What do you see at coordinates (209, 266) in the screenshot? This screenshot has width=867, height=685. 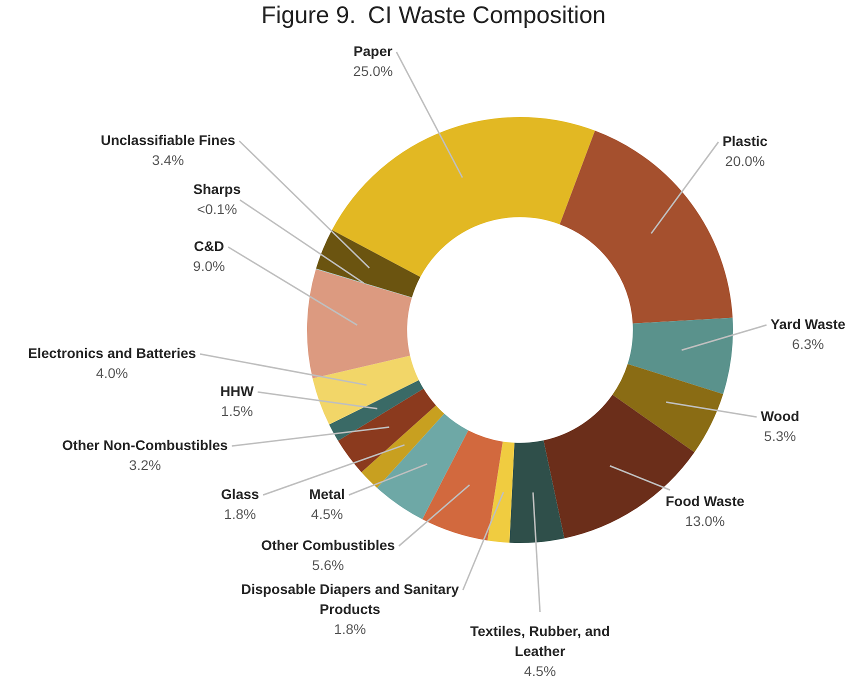 I see `data-label: 9.0%` at bounding box center [209, 266].